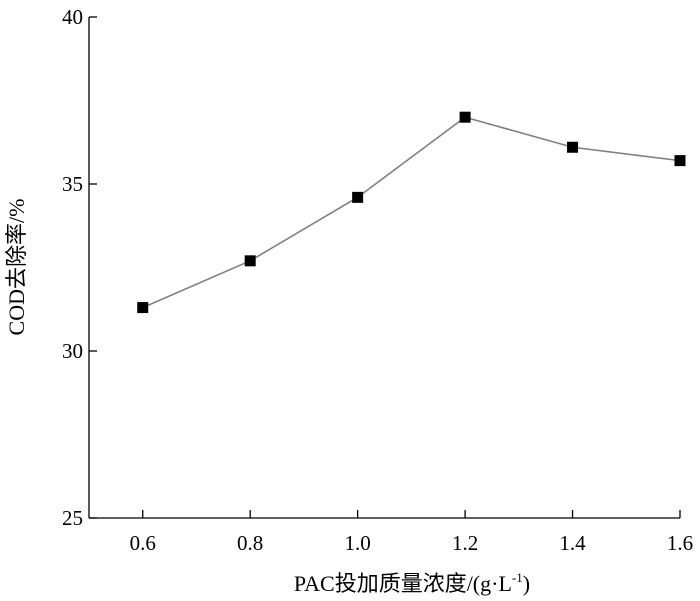  I want to click on x-axis-title-suffix: ), so click(526, 583).